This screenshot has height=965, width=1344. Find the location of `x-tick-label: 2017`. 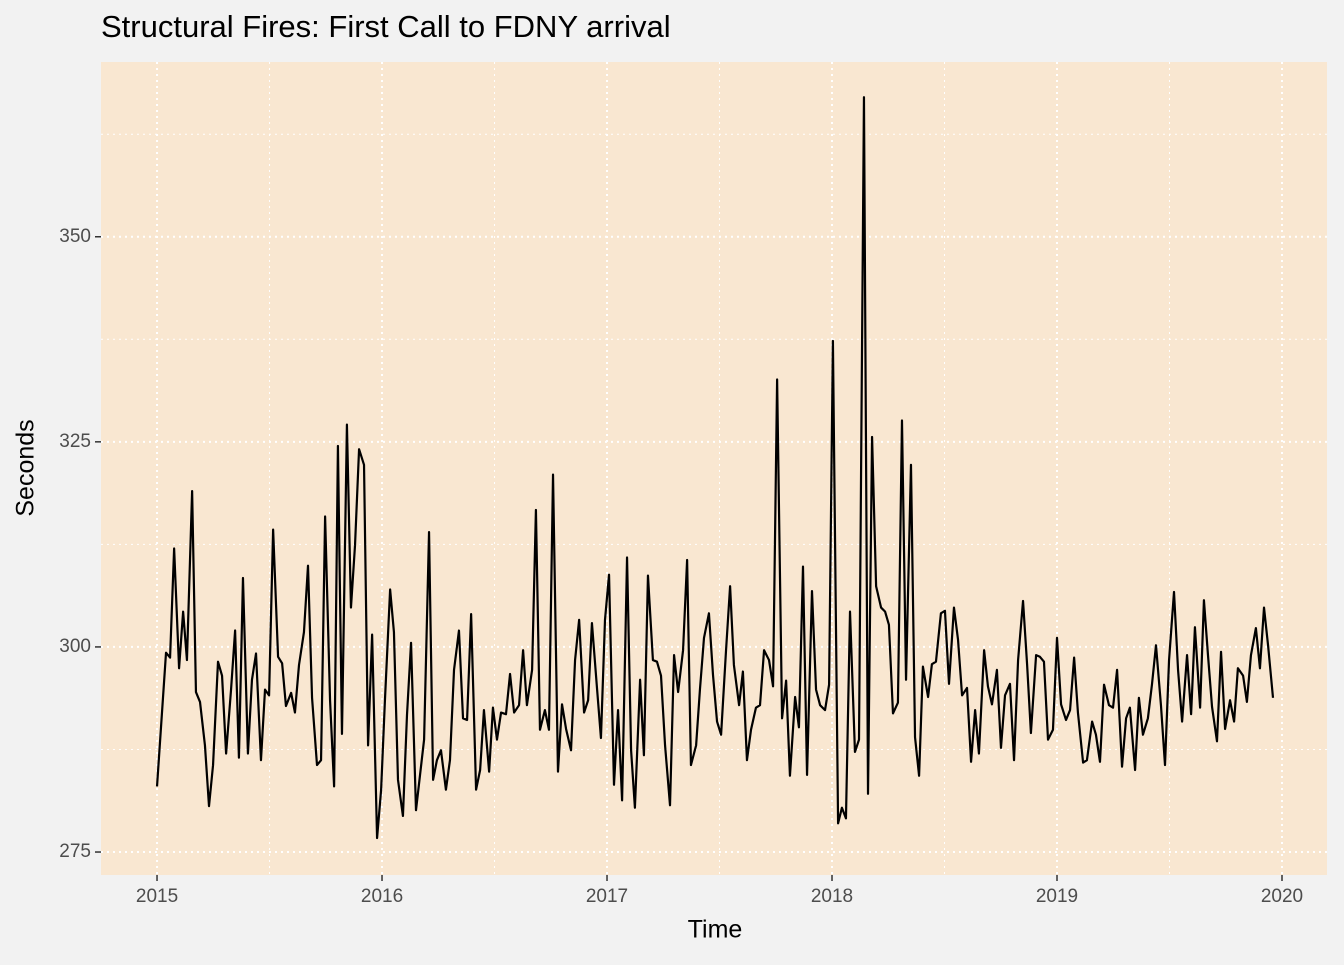

x-tick-label: 2017 is located at coordinates (607, 896).